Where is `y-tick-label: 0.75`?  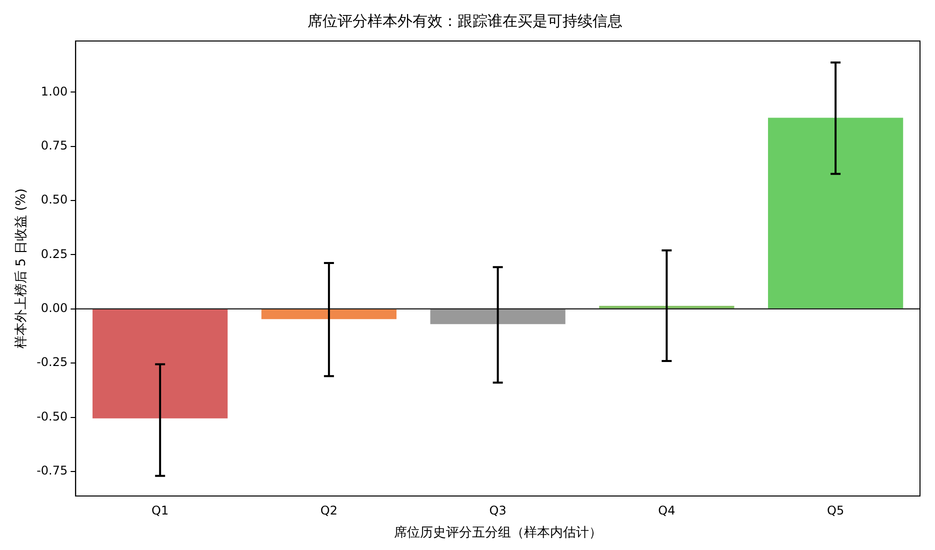
y-tick-label: 0.75 is located at coordinates (54, 145).